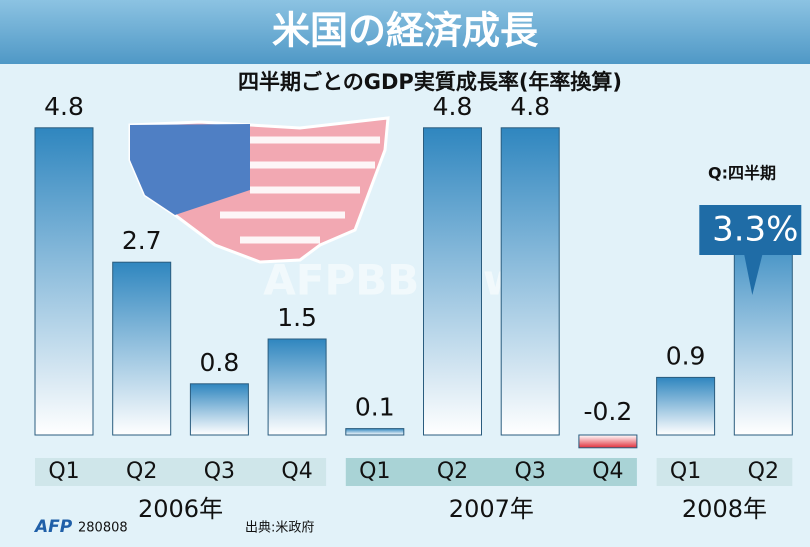  What do you see at coordinates (755, 230) in the screenshot?
I see `value-label: 3.3%` at bounding box center [755, 230].